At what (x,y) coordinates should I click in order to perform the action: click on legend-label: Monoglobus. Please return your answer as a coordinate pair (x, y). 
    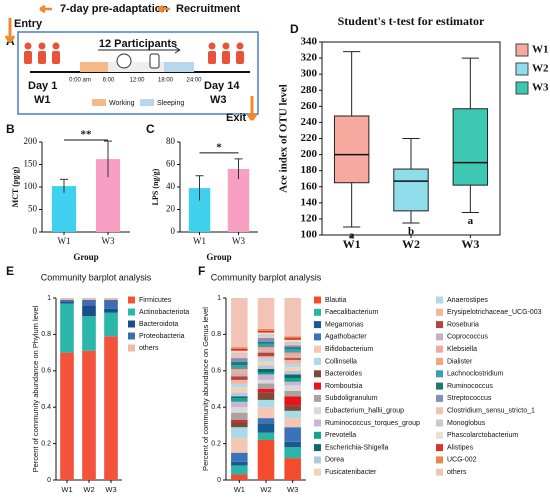
    Looking at the image, I should click on (466, 423).